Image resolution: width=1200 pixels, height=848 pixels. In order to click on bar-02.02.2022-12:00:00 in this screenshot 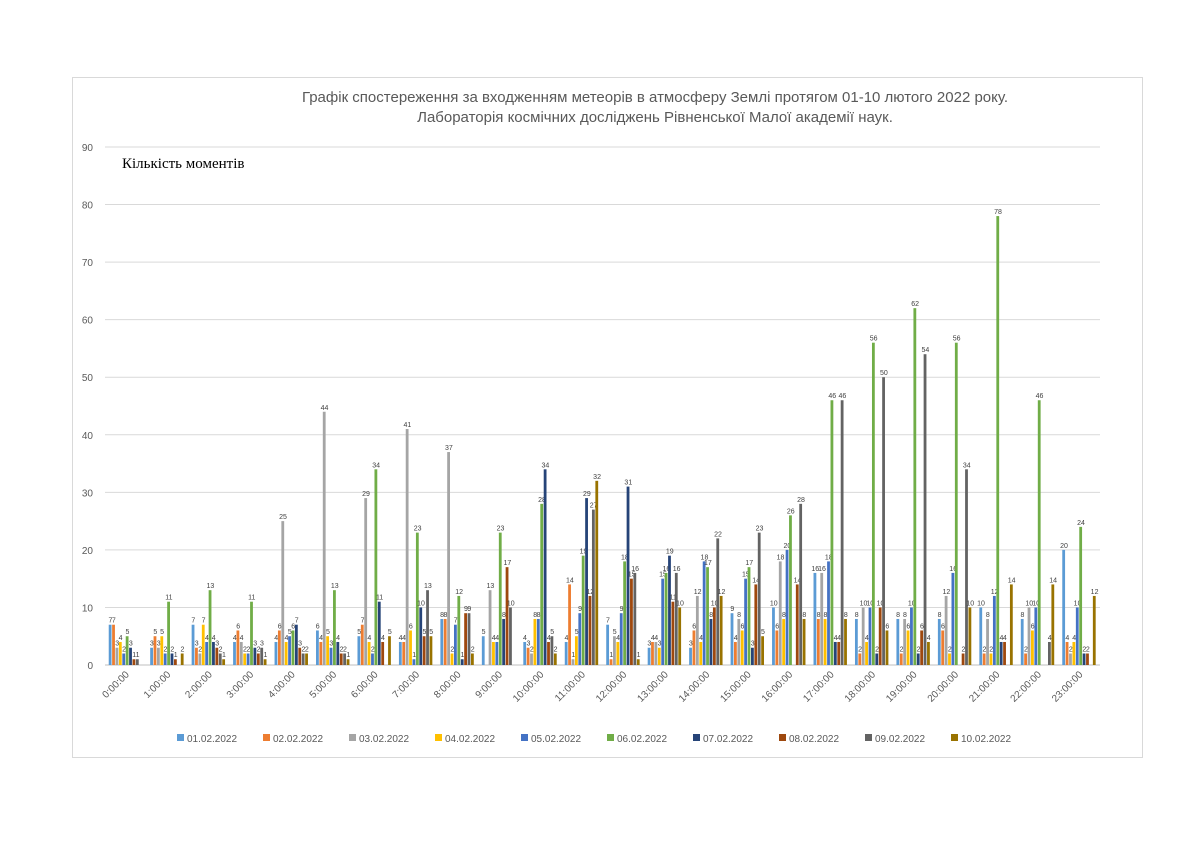, I will do `click(611, 662)`.